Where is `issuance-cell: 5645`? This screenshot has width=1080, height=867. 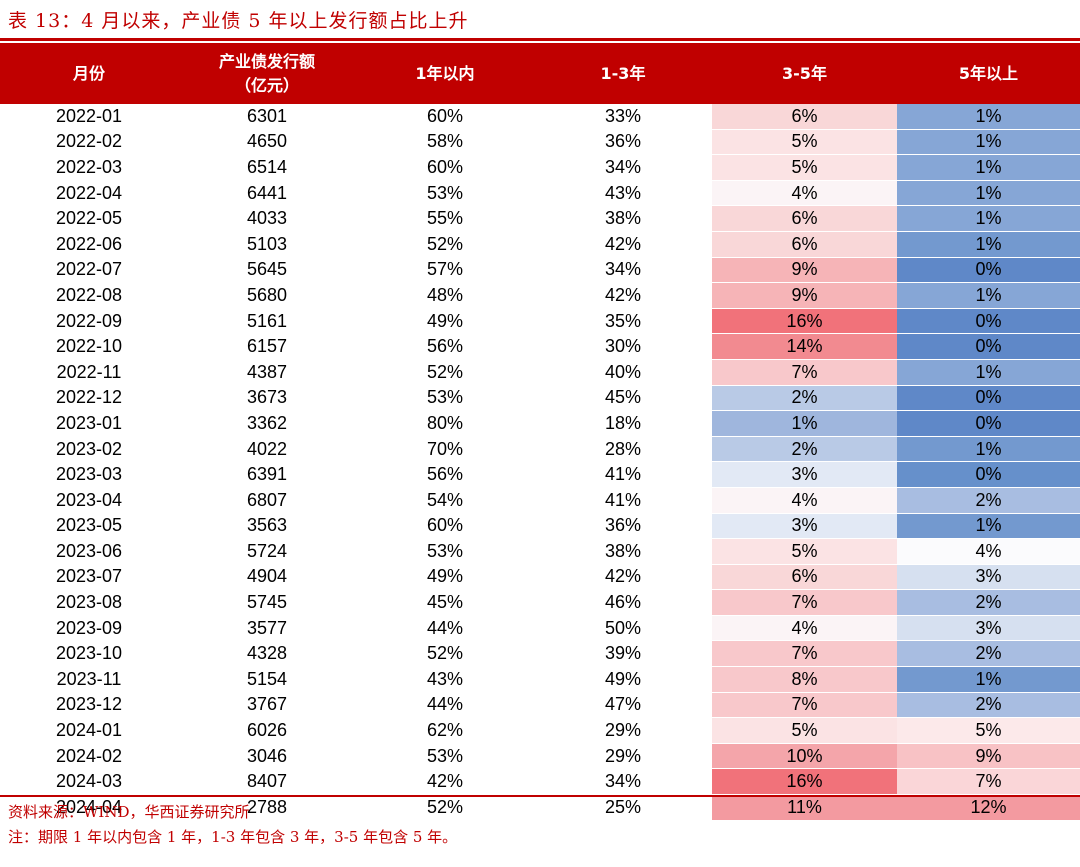 issuance-cell: 5645 is located at coordinates (267, 270).